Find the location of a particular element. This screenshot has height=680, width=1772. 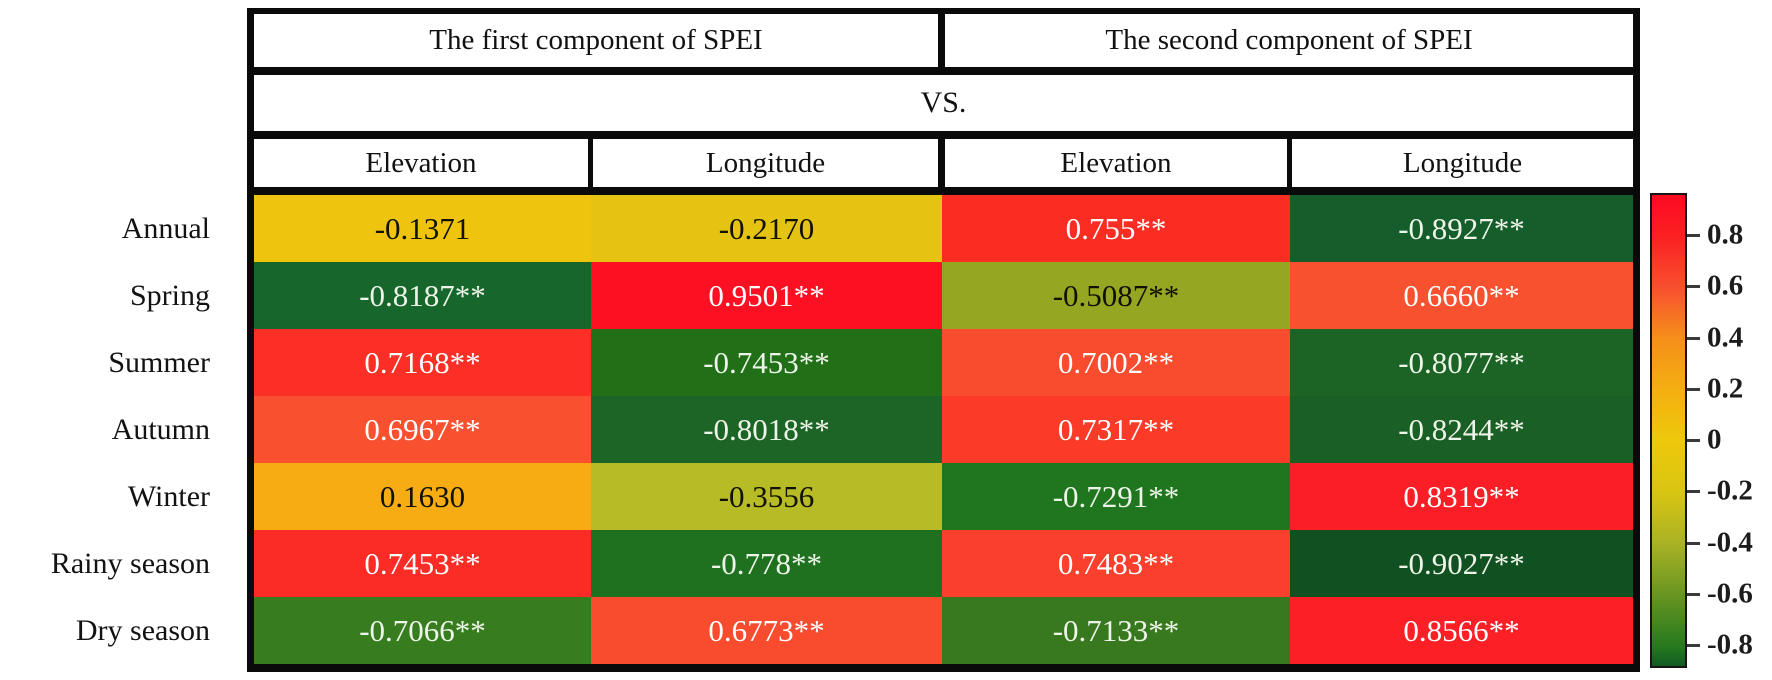

row-label-dry-season: Dry season is located at coordinates (142, 630).